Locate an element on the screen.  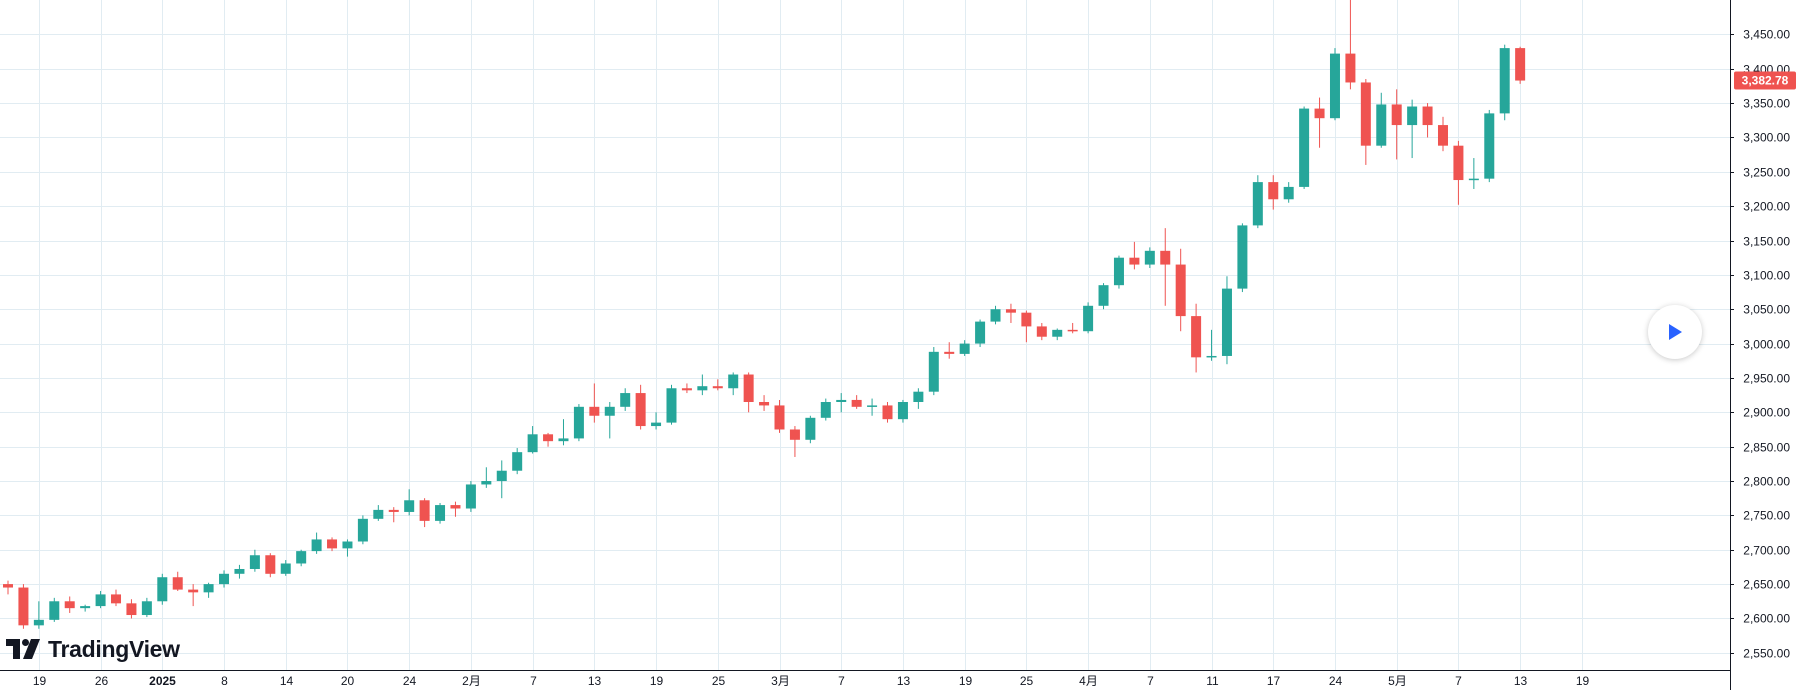
time-tick-label: 7 is located at coordinates (1150, 681).